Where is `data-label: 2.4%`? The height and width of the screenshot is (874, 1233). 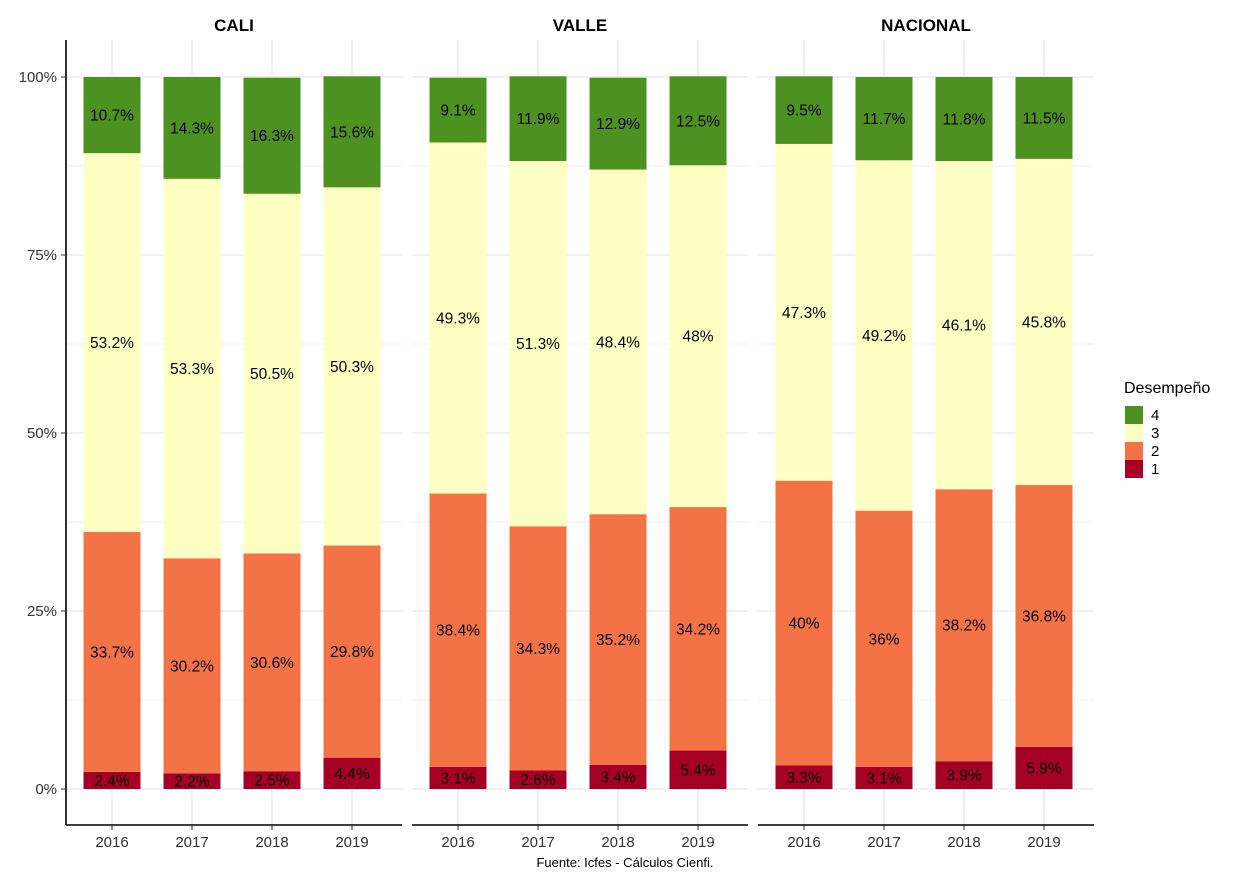 data-label: 2.4% is located at coordinates (112, 781).